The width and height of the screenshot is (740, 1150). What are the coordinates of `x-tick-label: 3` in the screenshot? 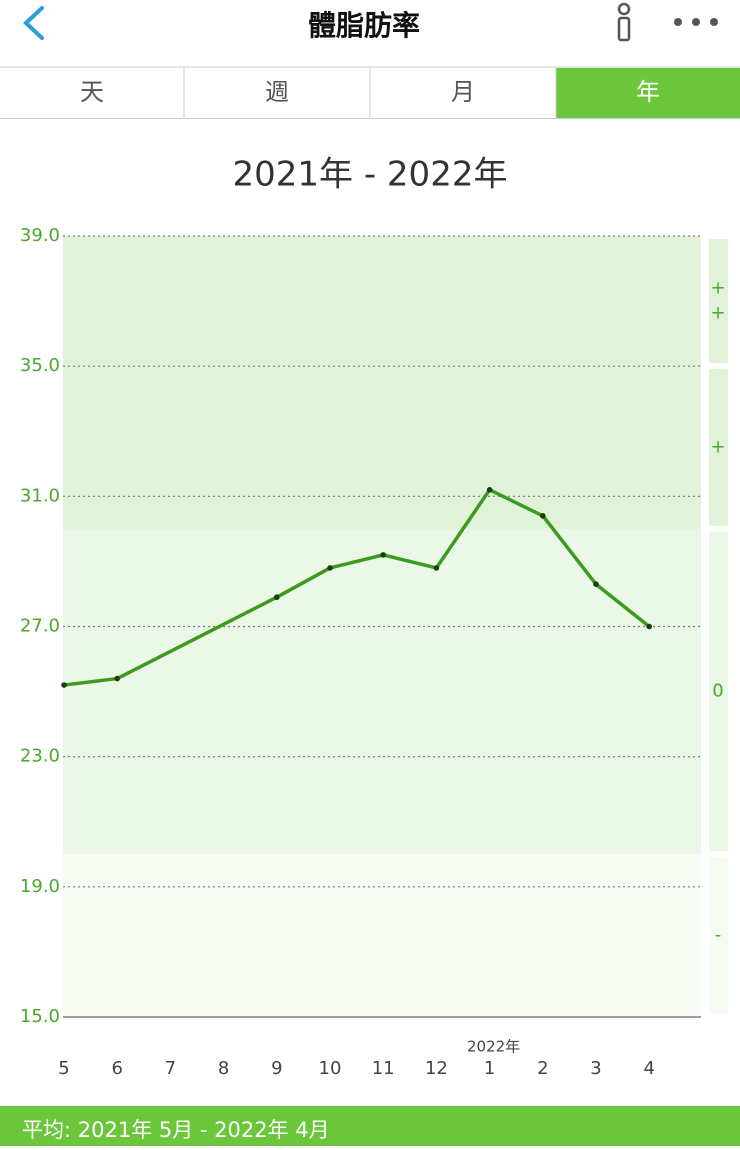 It's located at (595, 1068).